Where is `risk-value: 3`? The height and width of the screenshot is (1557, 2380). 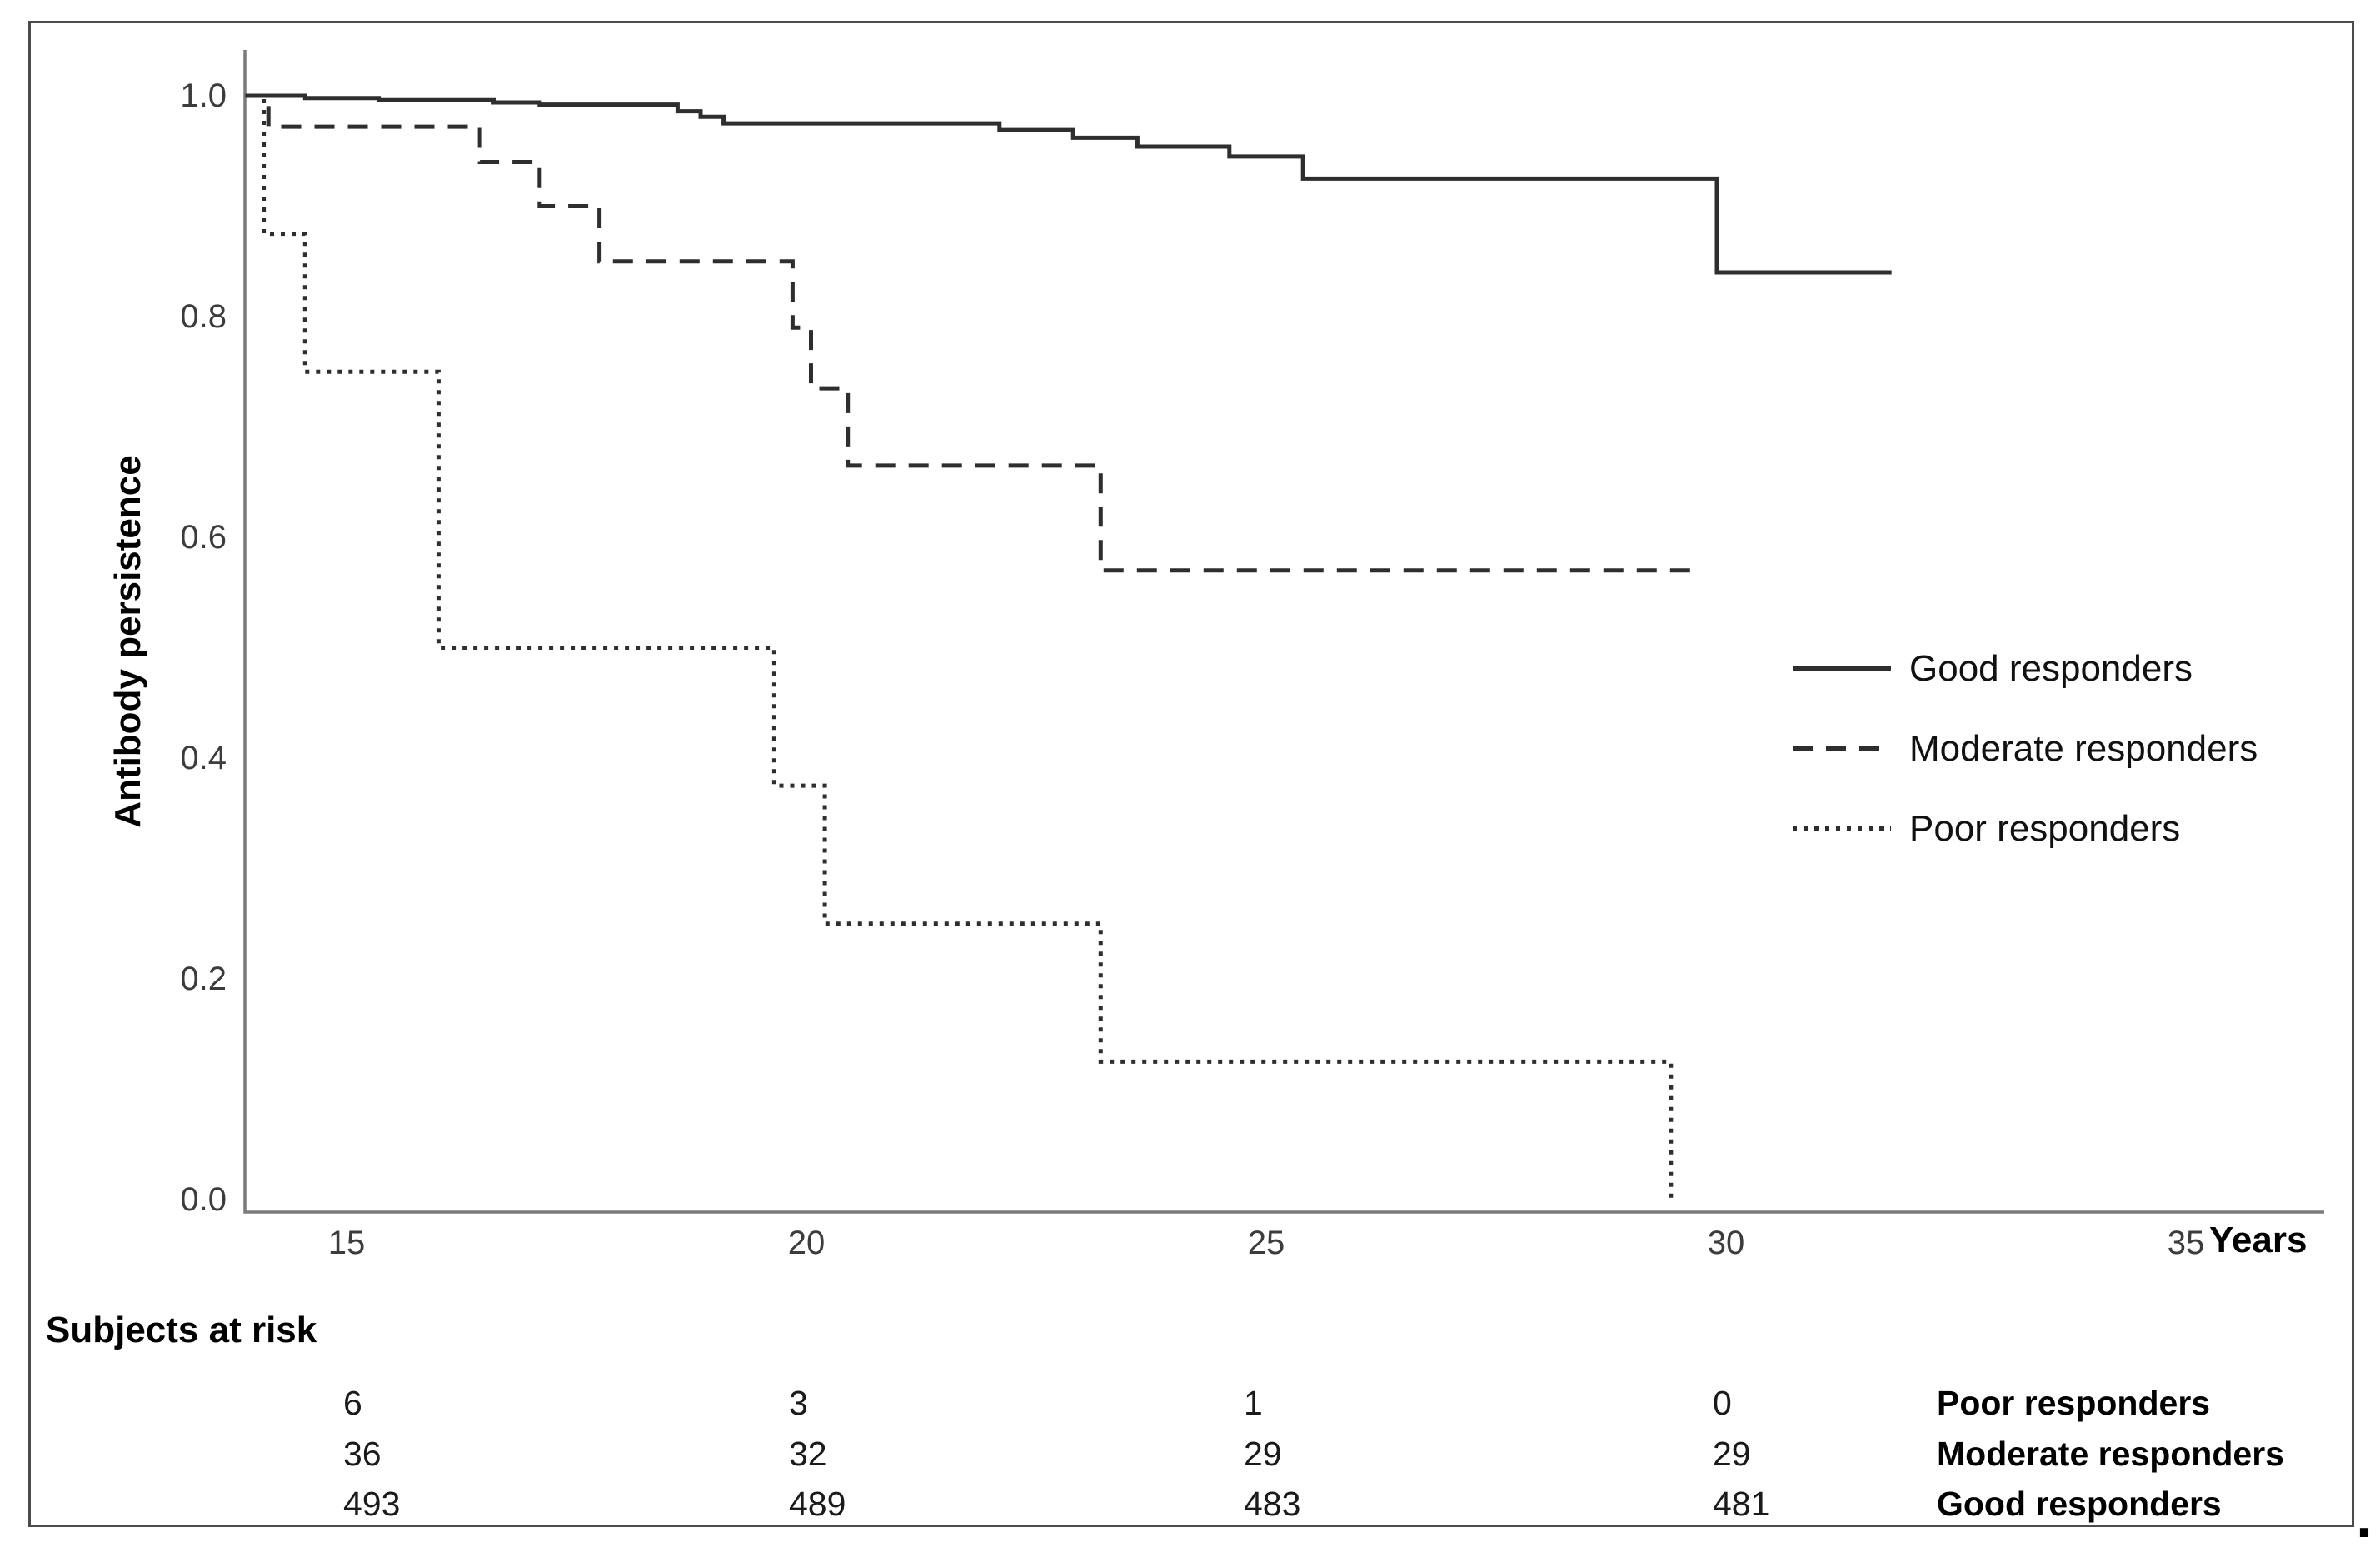 risk-value: 3 is located at coordinates (798, 1403).